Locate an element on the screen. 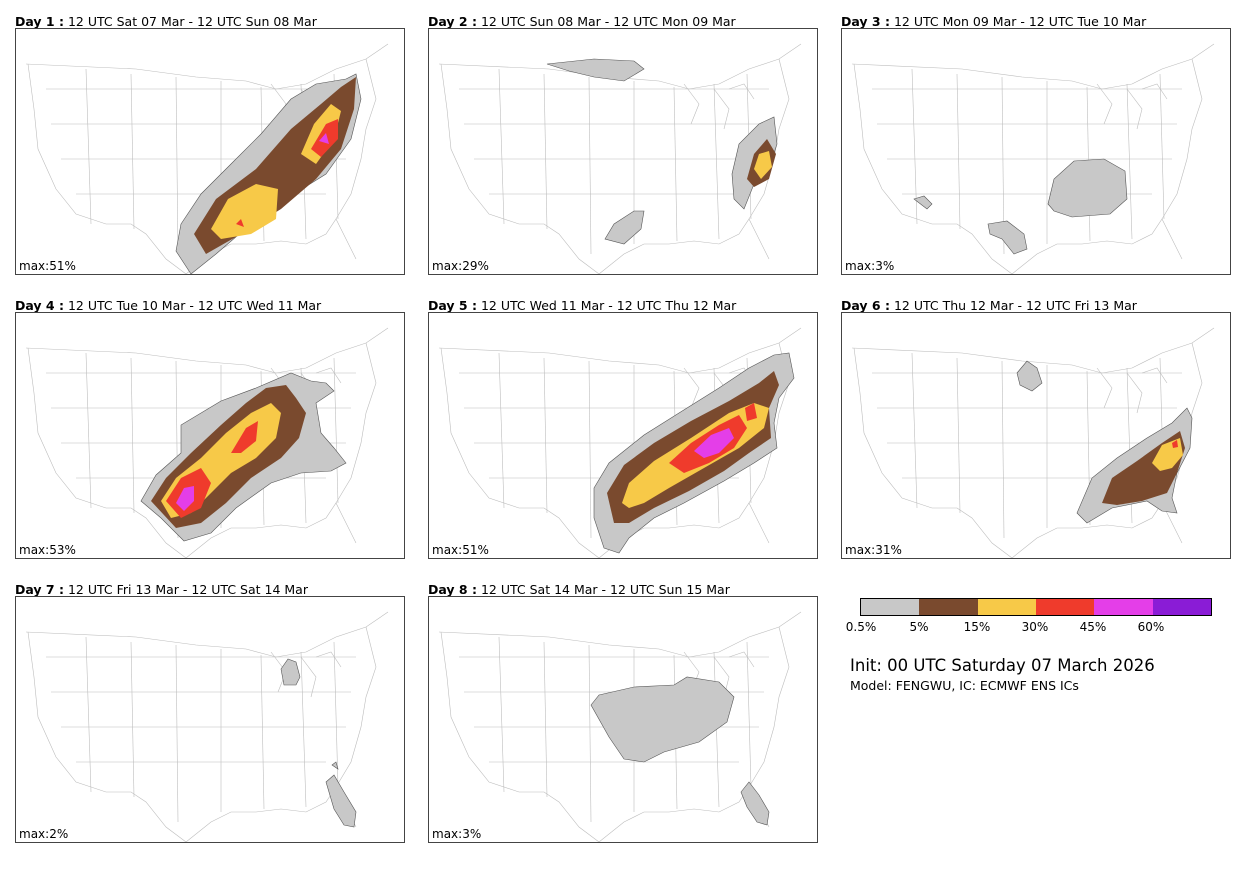  forecast-map: max:53% is located at coordinates (210, 435).